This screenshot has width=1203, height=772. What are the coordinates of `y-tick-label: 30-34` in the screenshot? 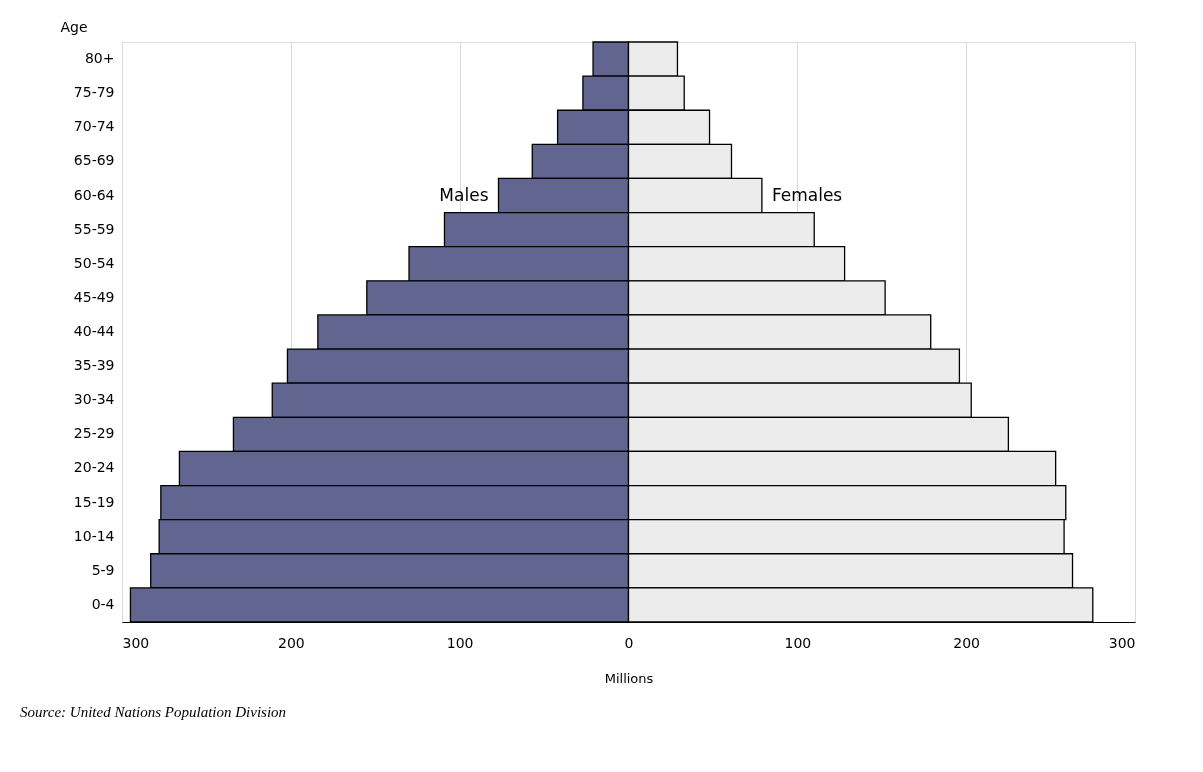 It's located at (94, 399).